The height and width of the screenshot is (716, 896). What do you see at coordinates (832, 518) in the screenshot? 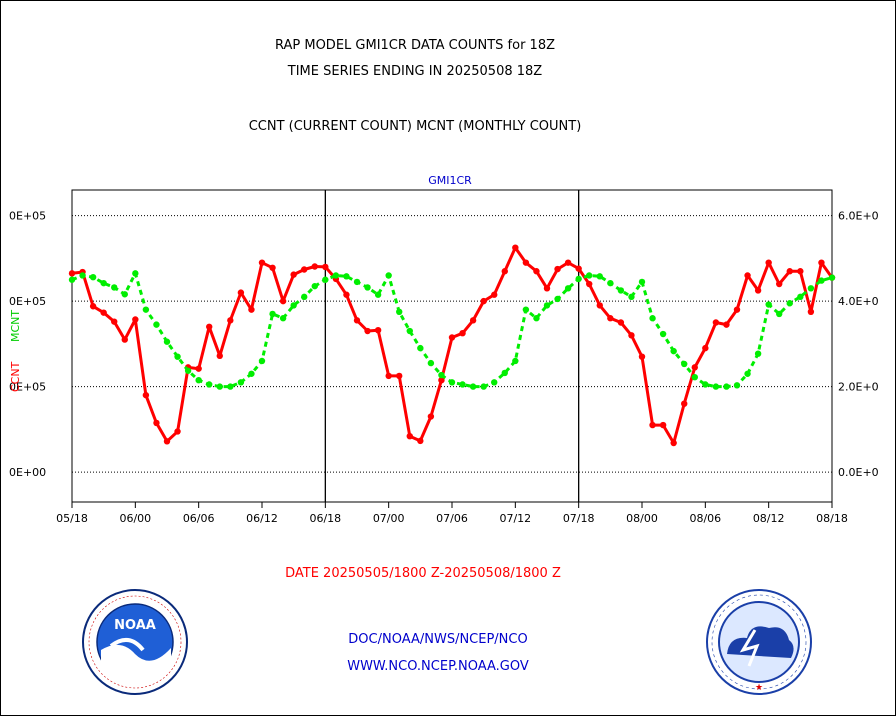
I see `x-tick-label: 08/18` at bounding box center [832, 518].